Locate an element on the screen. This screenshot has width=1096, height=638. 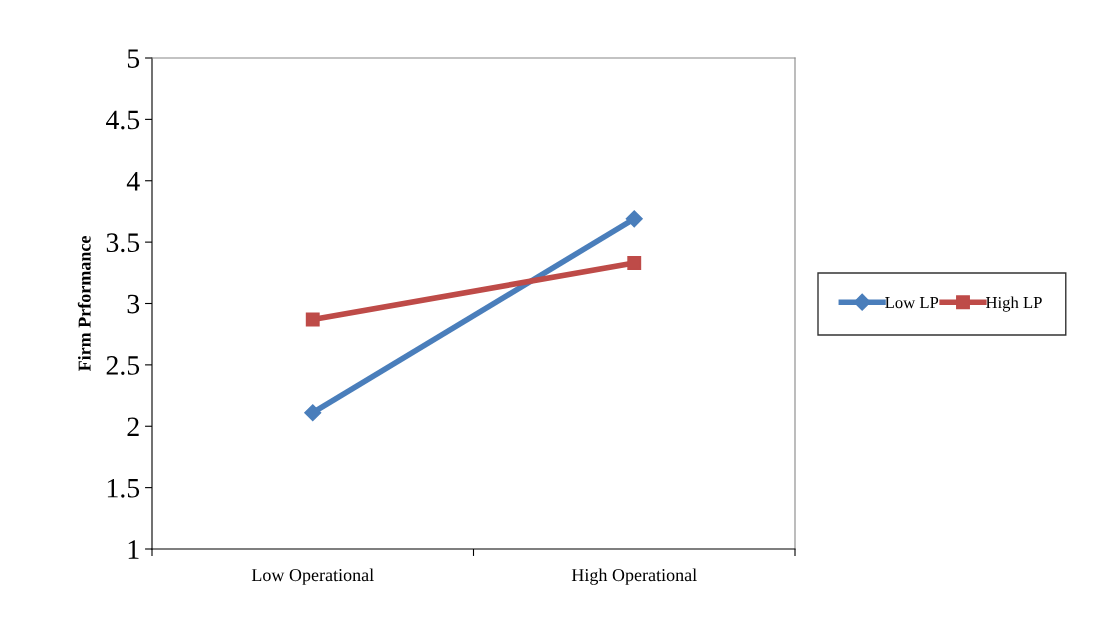
y-tick-label: 1 is located at coordinates (133, 549).